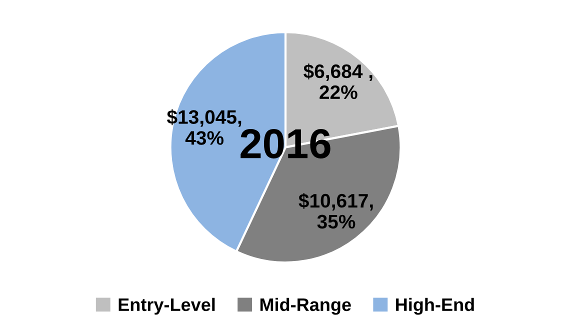  I want to click on legend-label: Mid-Range, so click(305, 306).